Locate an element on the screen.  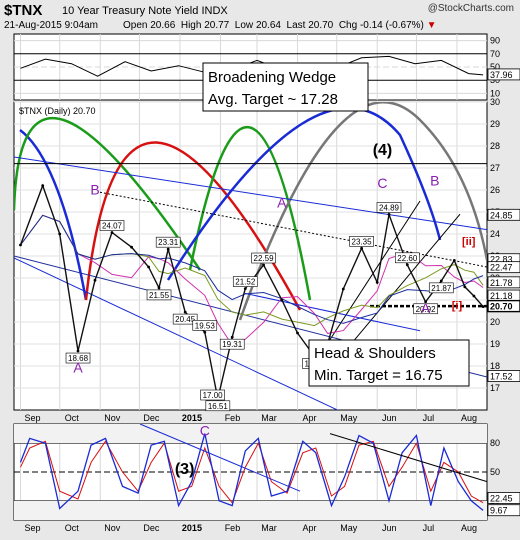
trendline-neck is located at coordinates (332, 312).